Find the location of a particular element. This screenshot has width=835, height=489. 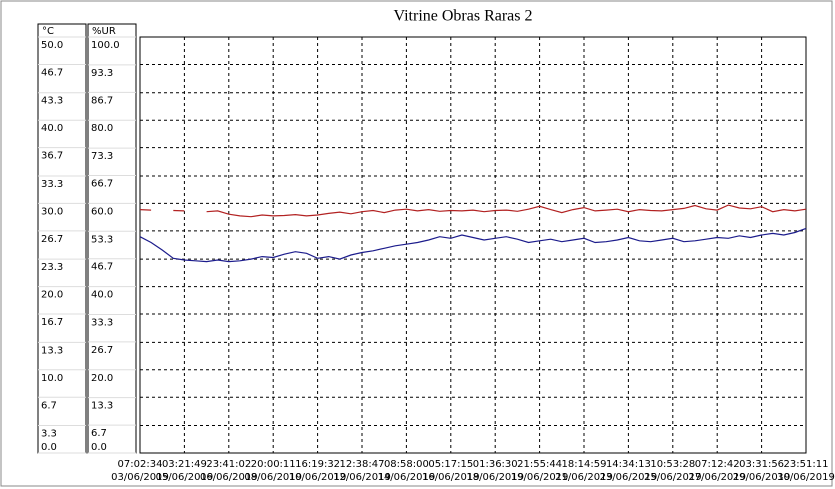

x-tick-label: 05:17:15 is located at coordinates (450, 464).